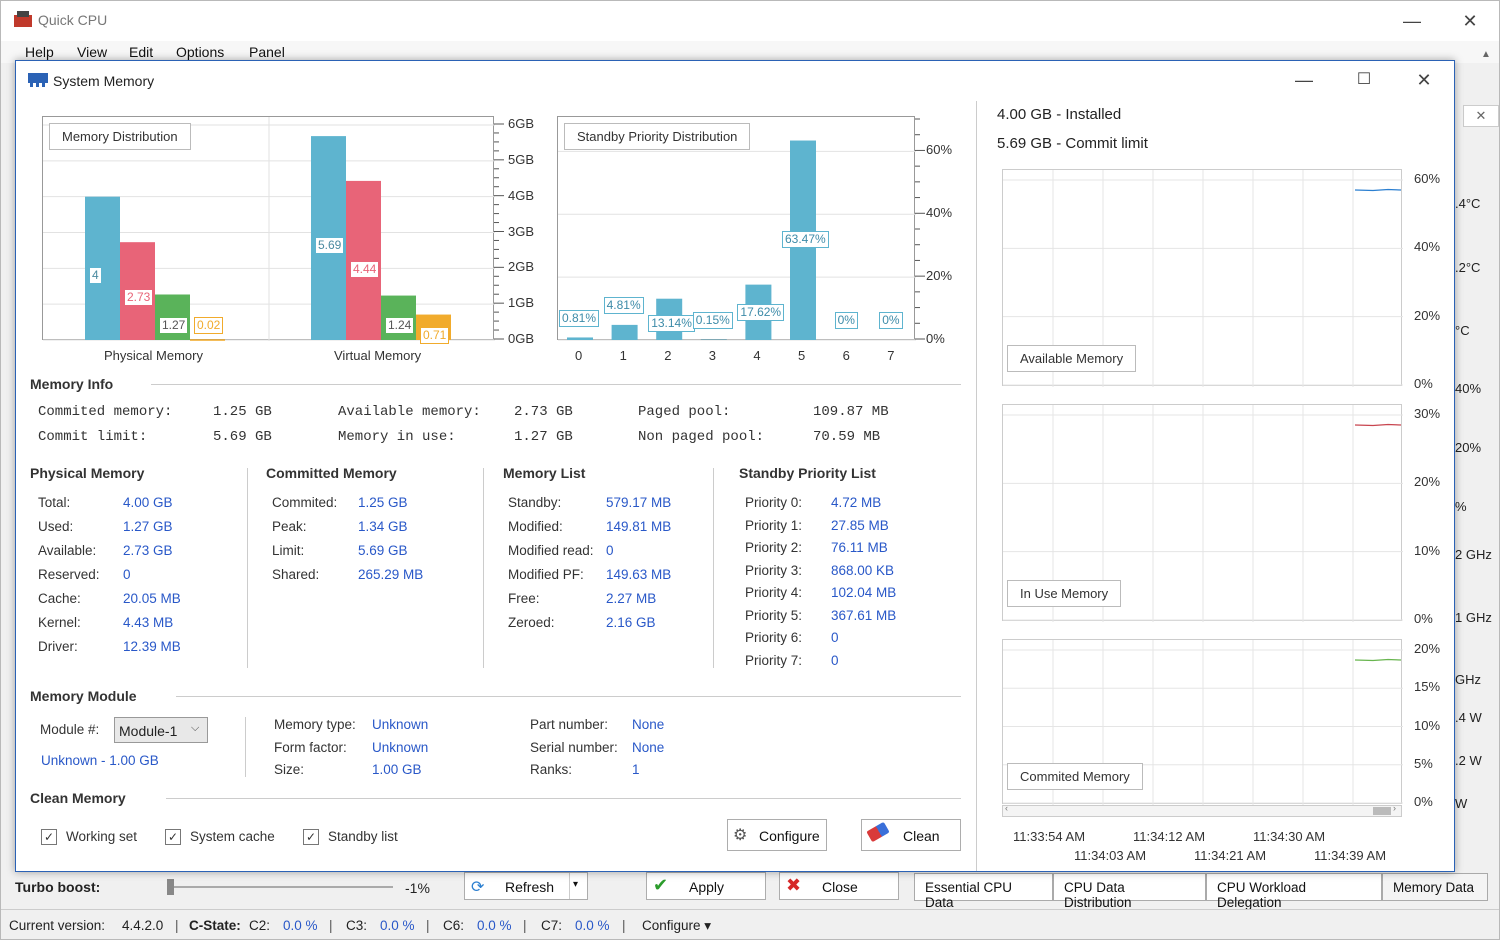 The height and width of the screenshot is (940, 1500). What do you see at coordinates (983, 891) in the screenshot?
I see `tab-essential-cpu-data: Essential CPU Data` at bounding box center [983, 891].